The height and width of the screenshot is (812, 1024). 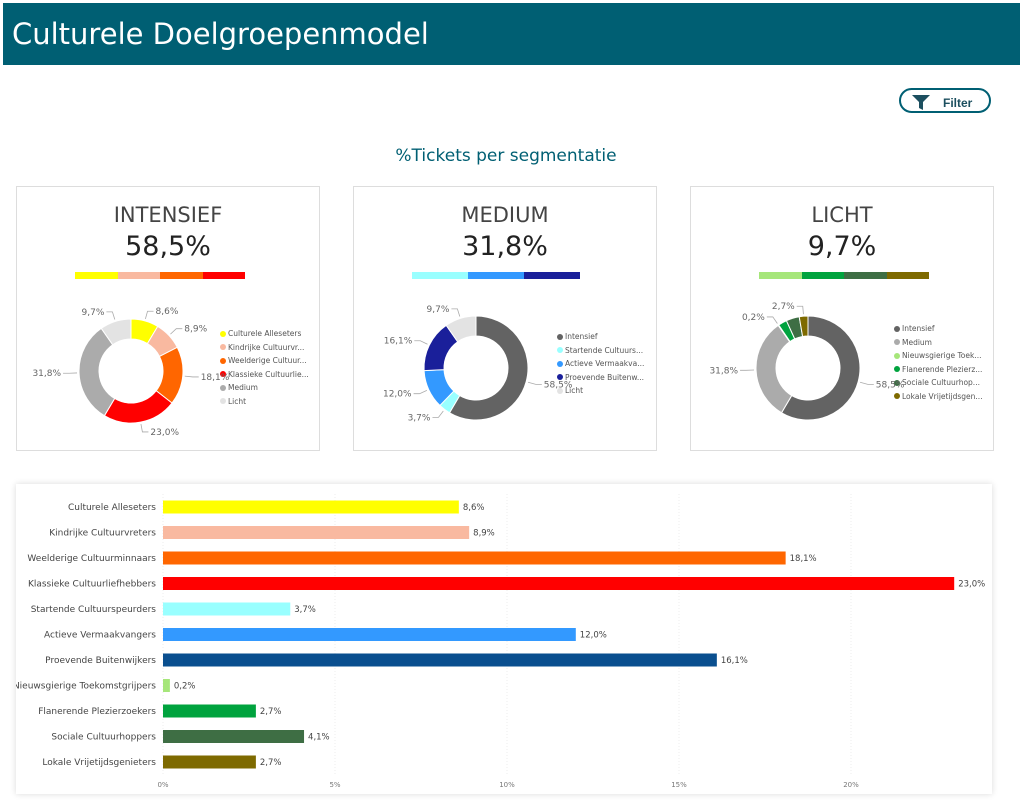 What do you see at coordinates (679, 785) in the screenshot?
I see `x-tick-label: 15%` at bounding box center [679, 785].